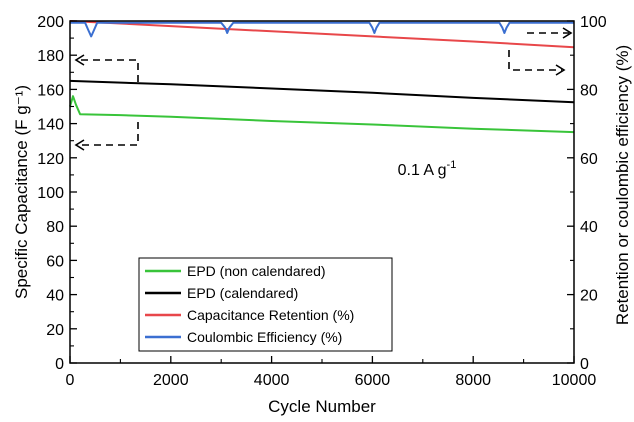 This screenshot has width=634, height=422. I want to click on y-tick-label: 200, so click(50, 22).